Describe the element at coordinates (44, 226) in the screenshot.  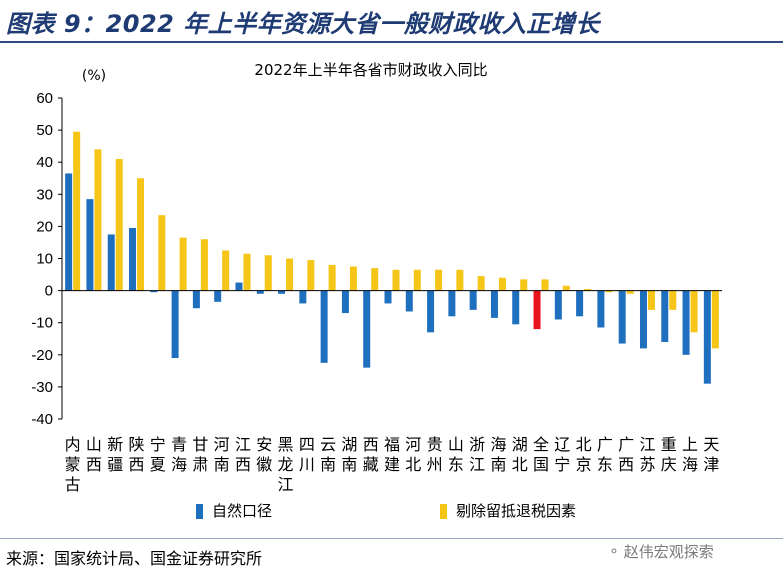
I see `y-tick-label: 20` at that location.